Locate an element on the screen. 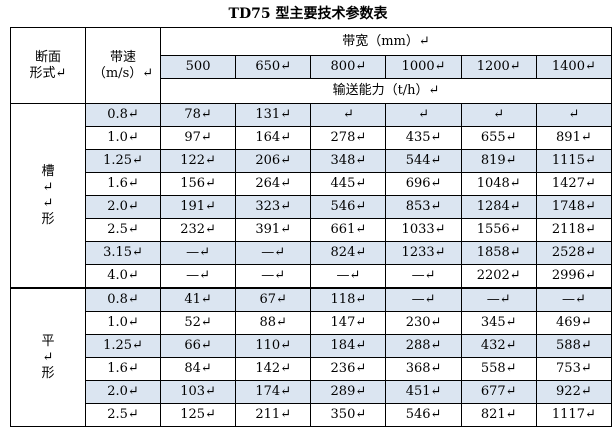  capacity-cell: 278↵ is located at coordinates (348, 138).